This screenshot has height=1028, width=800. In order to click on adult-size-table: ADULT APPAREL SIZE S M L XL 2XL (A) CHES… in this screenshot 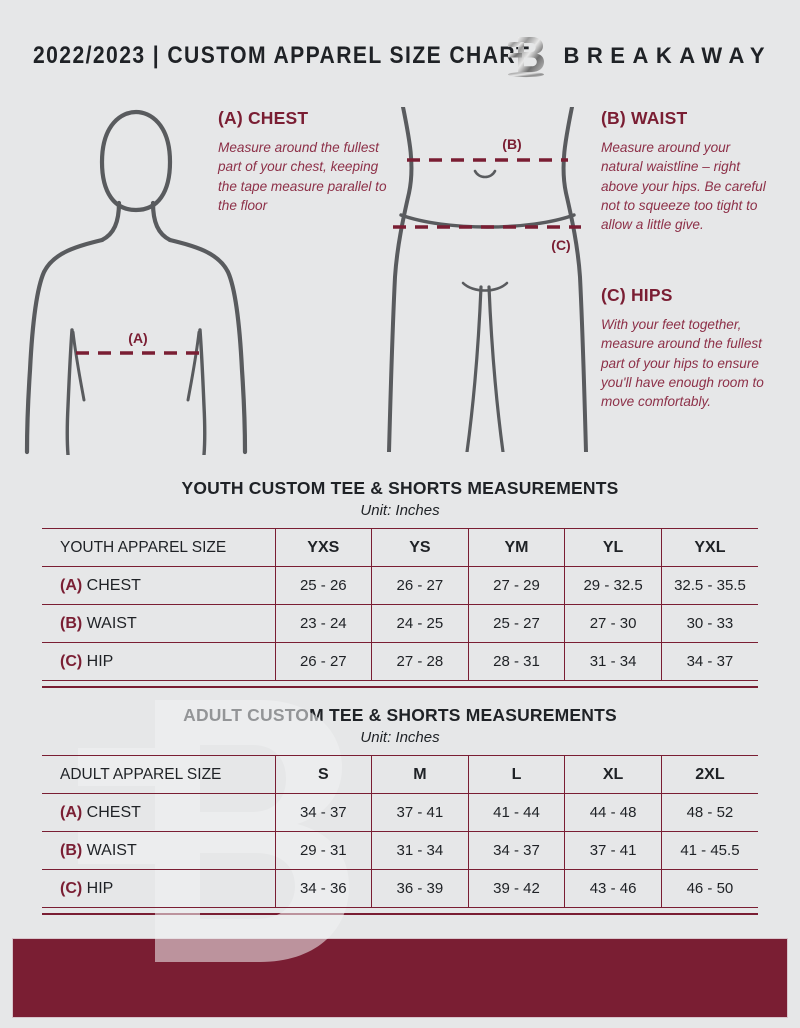, I will do `click(400, 831)`.